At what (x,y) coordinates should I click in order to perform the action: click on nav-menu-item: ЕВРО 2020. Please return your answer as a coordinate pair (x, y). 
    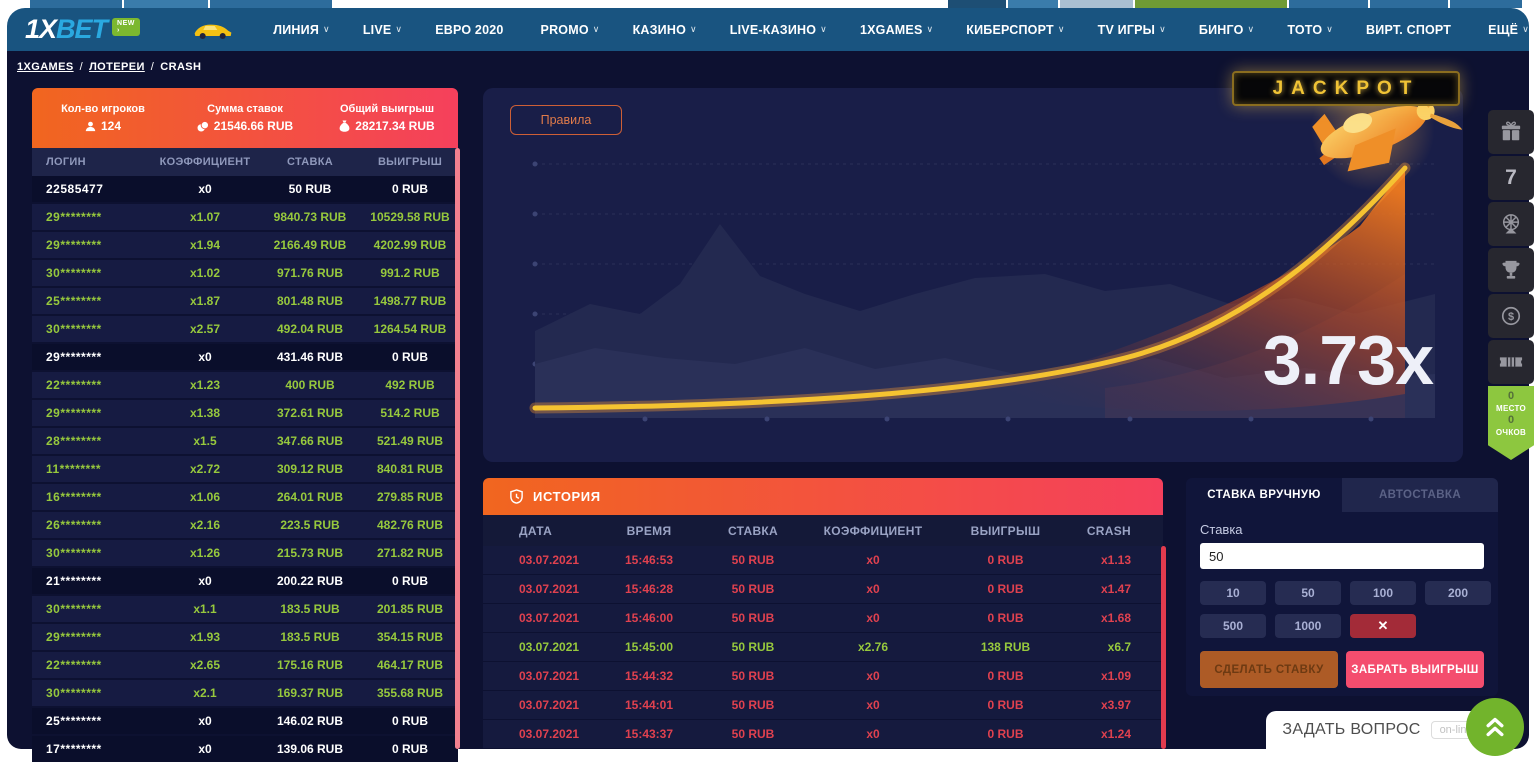
    Looking at the image, I should click on (471, 30).